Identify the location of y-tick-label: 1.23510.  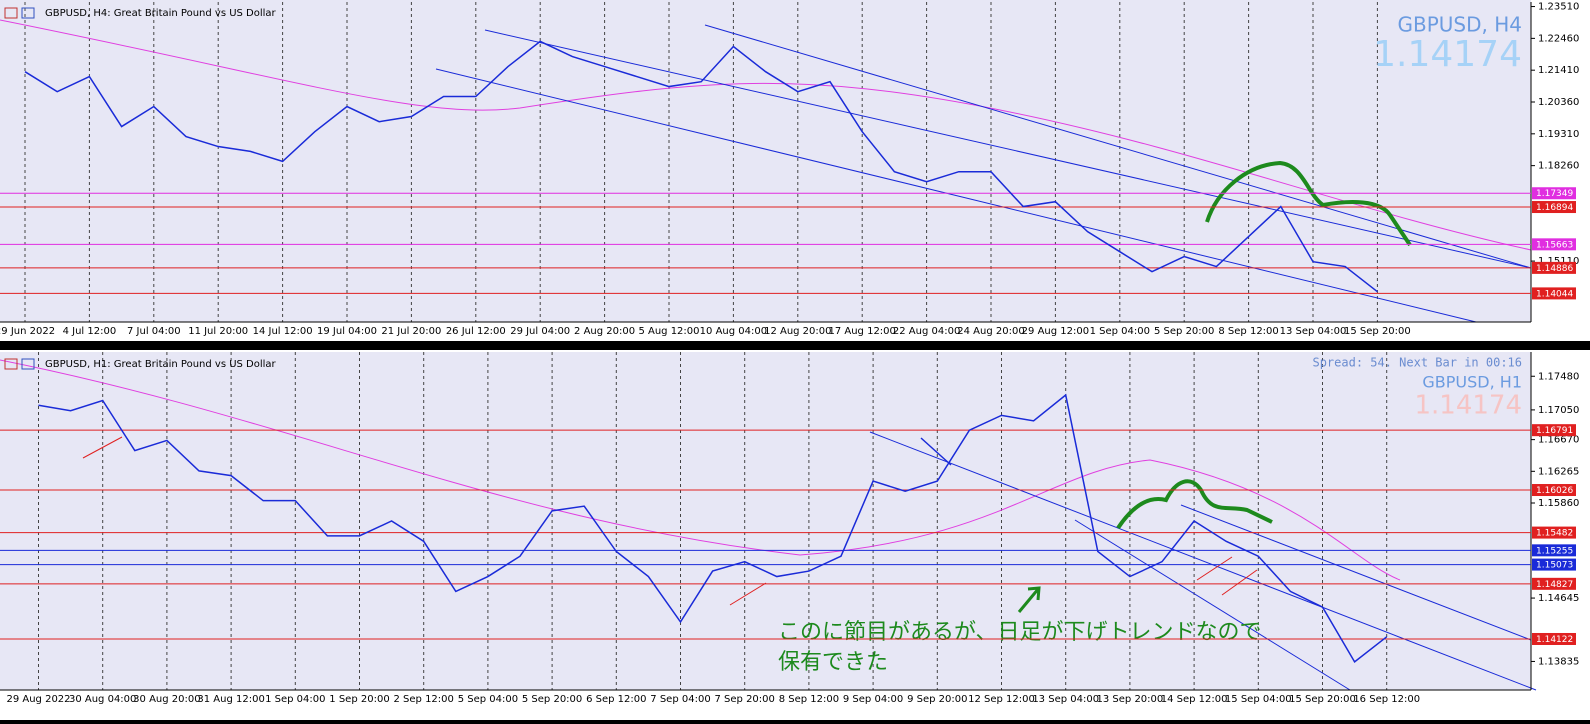
(1558, 7).